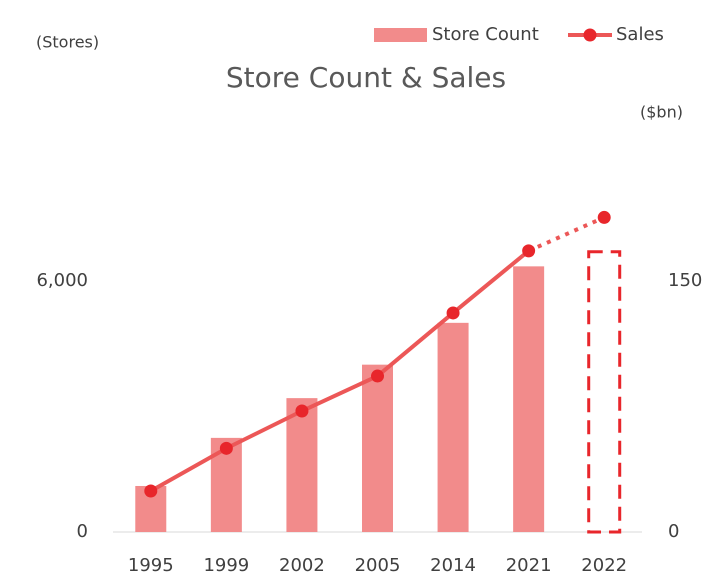  What do you see at coordinates (378, 565) in the screenshot?
I see `x-tick-label: 2005` at bounding box center [378, 565].